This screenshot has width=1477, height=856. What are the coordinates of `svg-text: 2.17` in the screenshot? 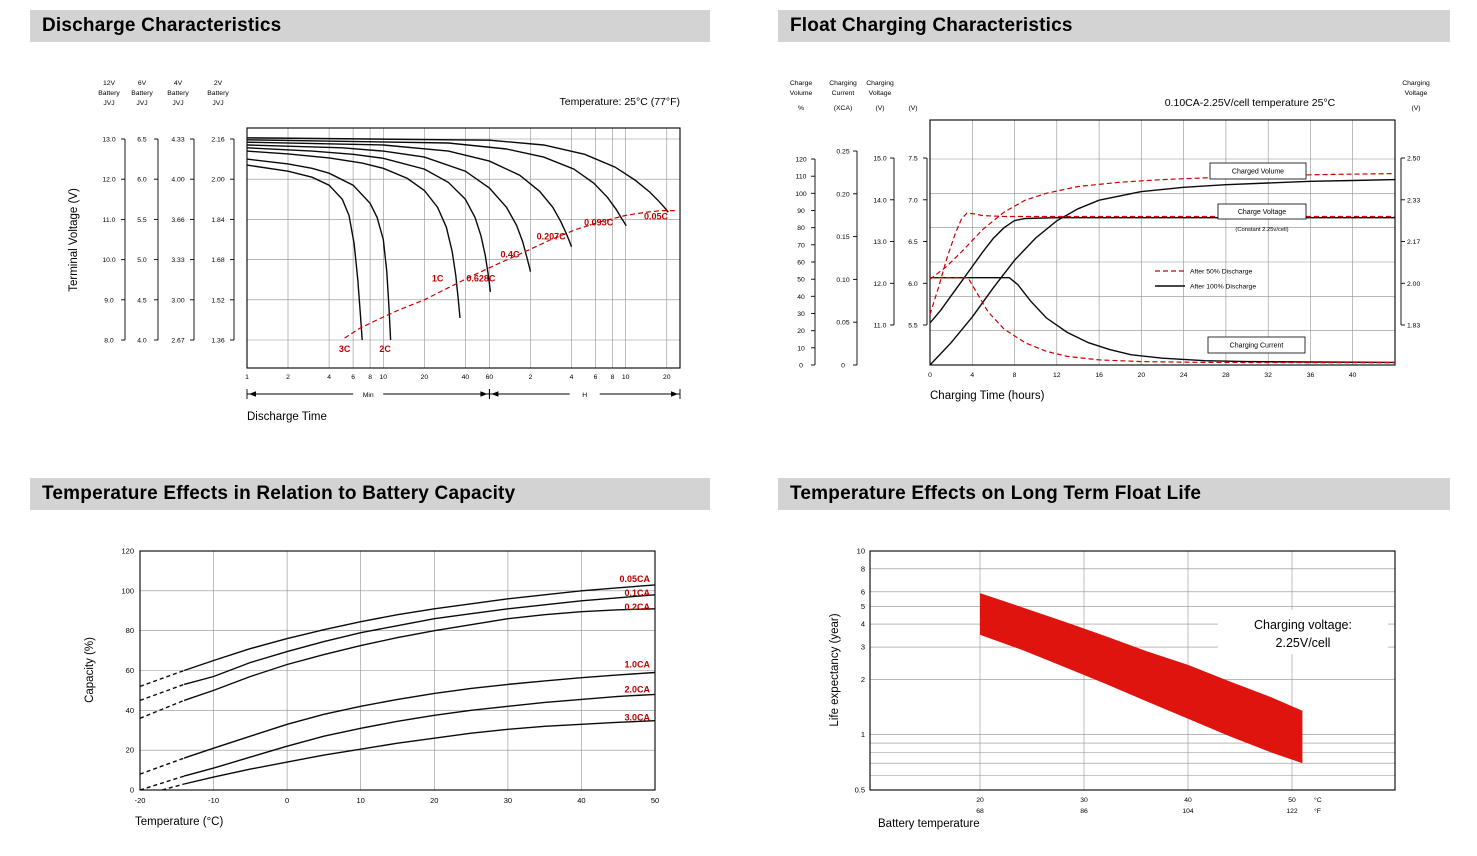 It's located at (1413, 242).